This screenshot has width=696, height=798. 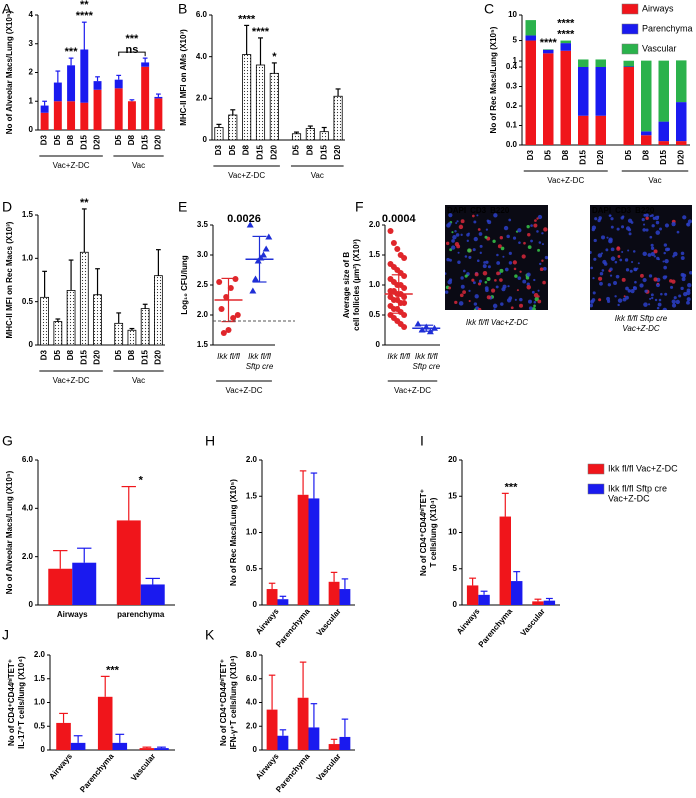 What do you see at coordinates (182, 9) in the screenshot?
I see `panel-letter: B` at bounding box center [182, 9].